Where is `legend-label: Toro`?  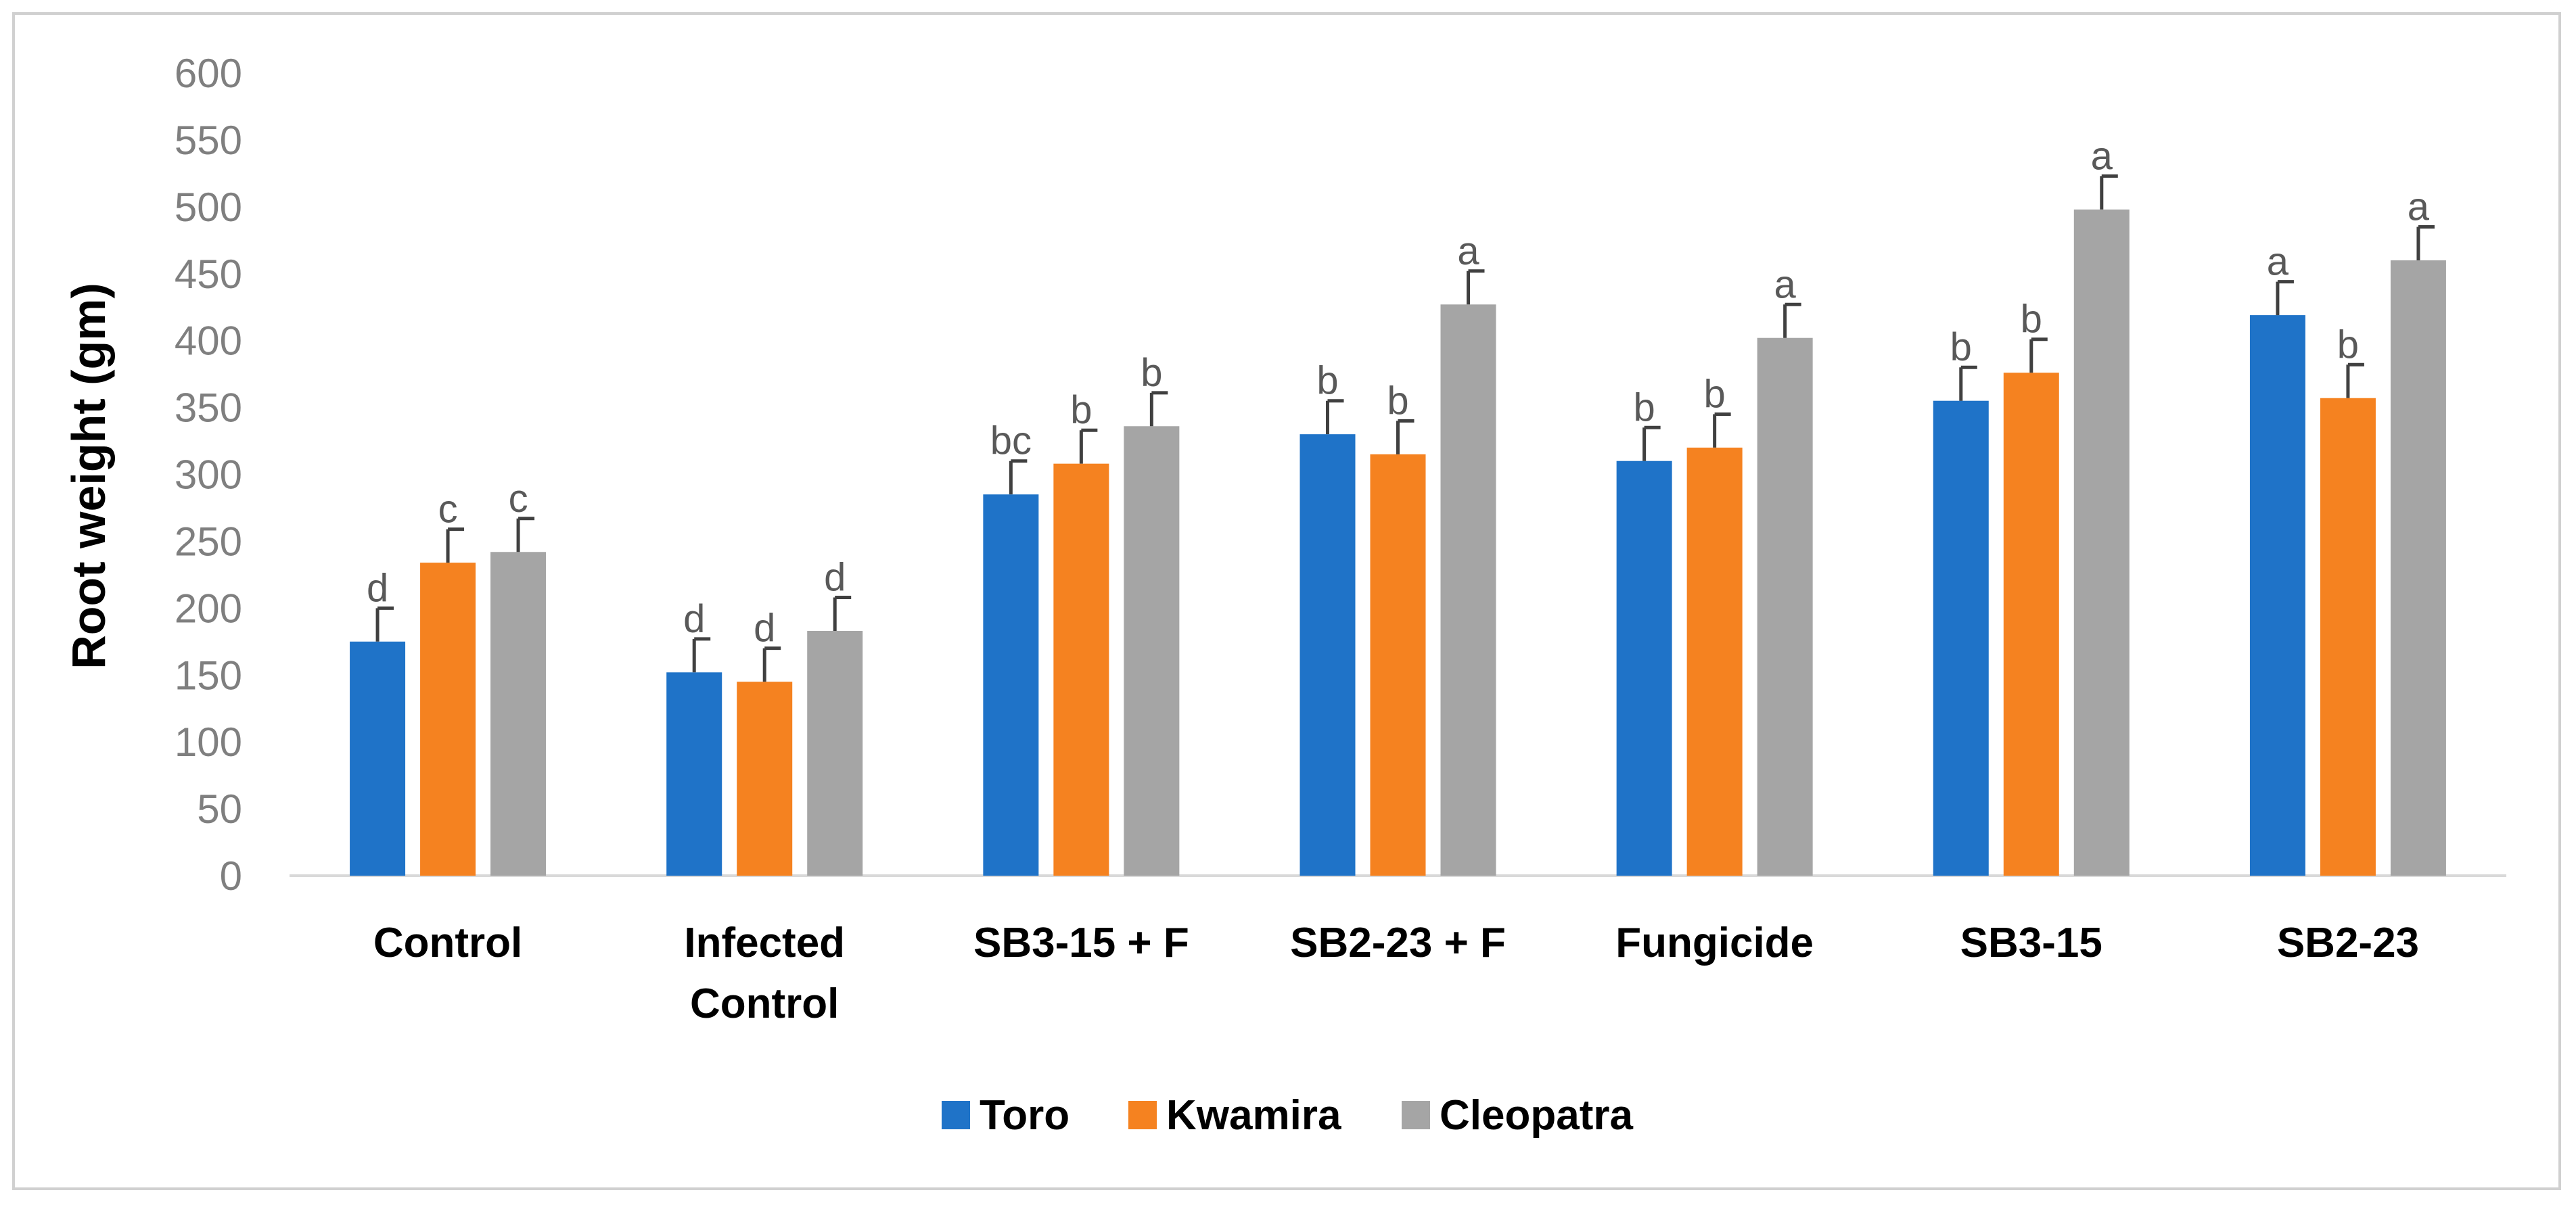
legend-label: Toro is located at coordinates (1025, 1115).